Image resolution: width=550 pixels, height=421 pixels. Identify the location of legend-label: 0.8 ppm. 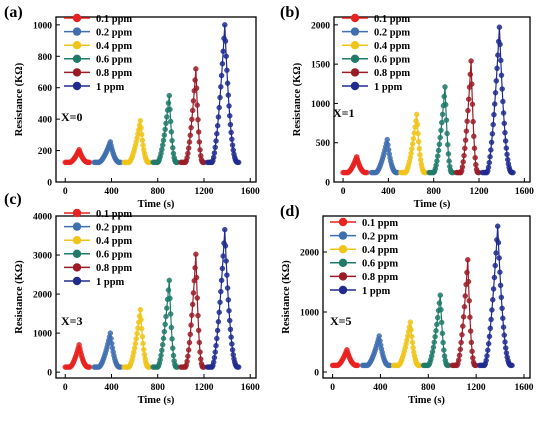
(392, 73).